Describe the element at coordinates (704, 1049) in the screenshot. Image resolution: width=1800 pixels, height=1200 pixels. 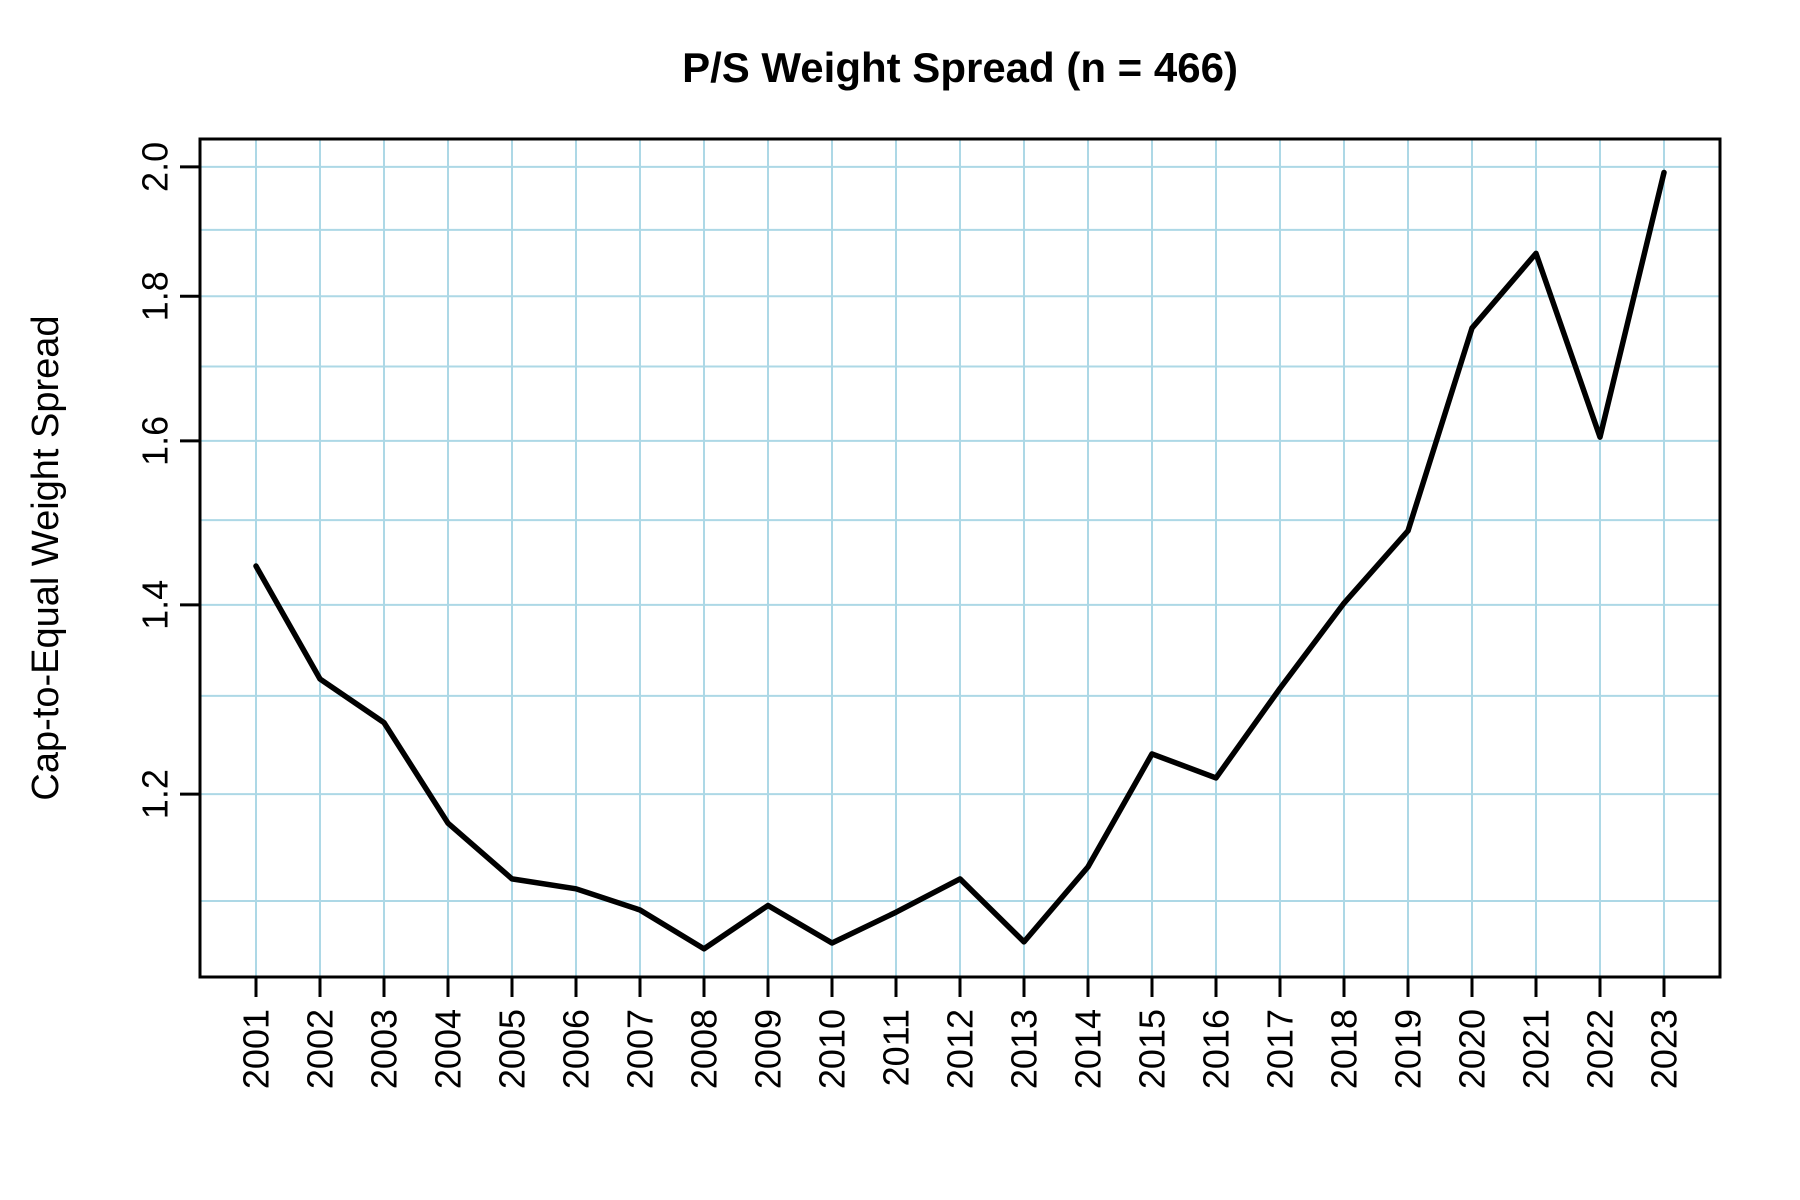
I see `x-tick-label: 2008` at that location.